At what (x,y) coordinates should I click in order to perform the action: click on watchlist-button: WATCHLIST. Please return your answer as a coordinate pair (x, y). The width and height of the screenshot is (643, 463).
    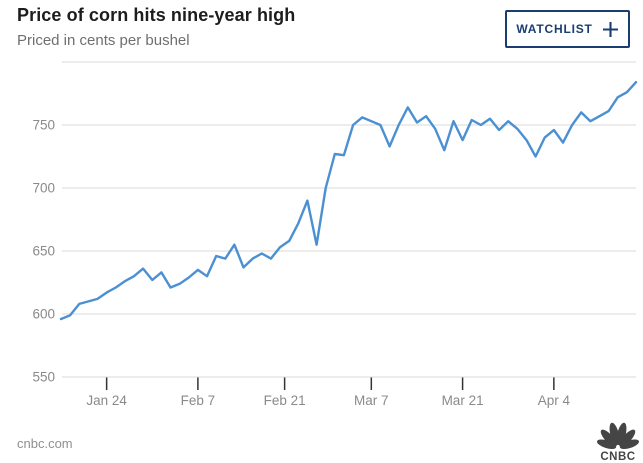
    Looking at the image, I should click on (567, 29).